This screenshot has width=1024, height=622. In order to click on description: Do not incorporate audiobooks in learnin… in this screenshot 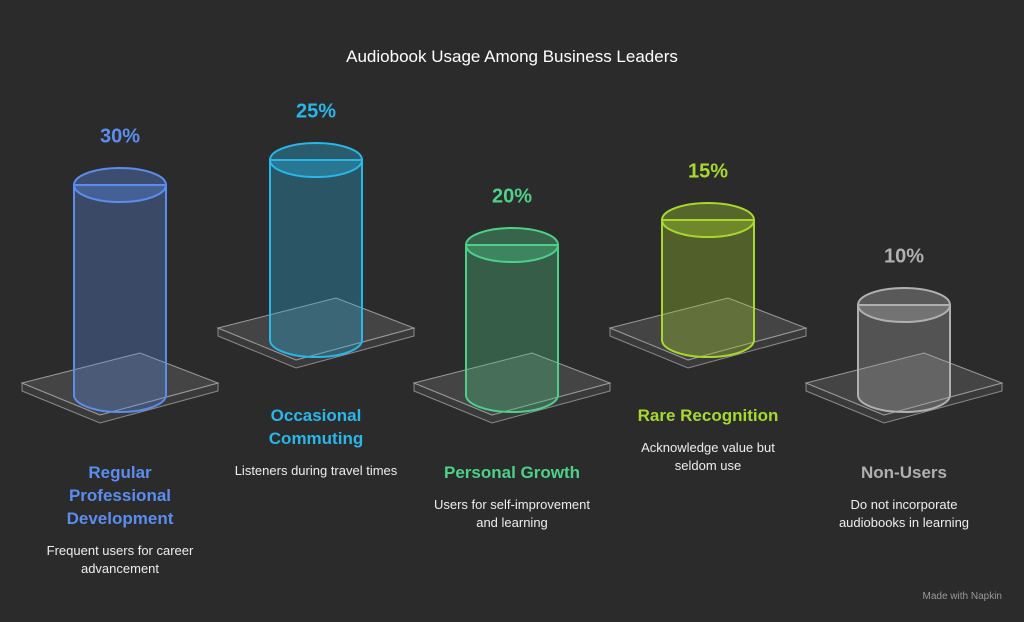, I will do `click(904, 513)`.